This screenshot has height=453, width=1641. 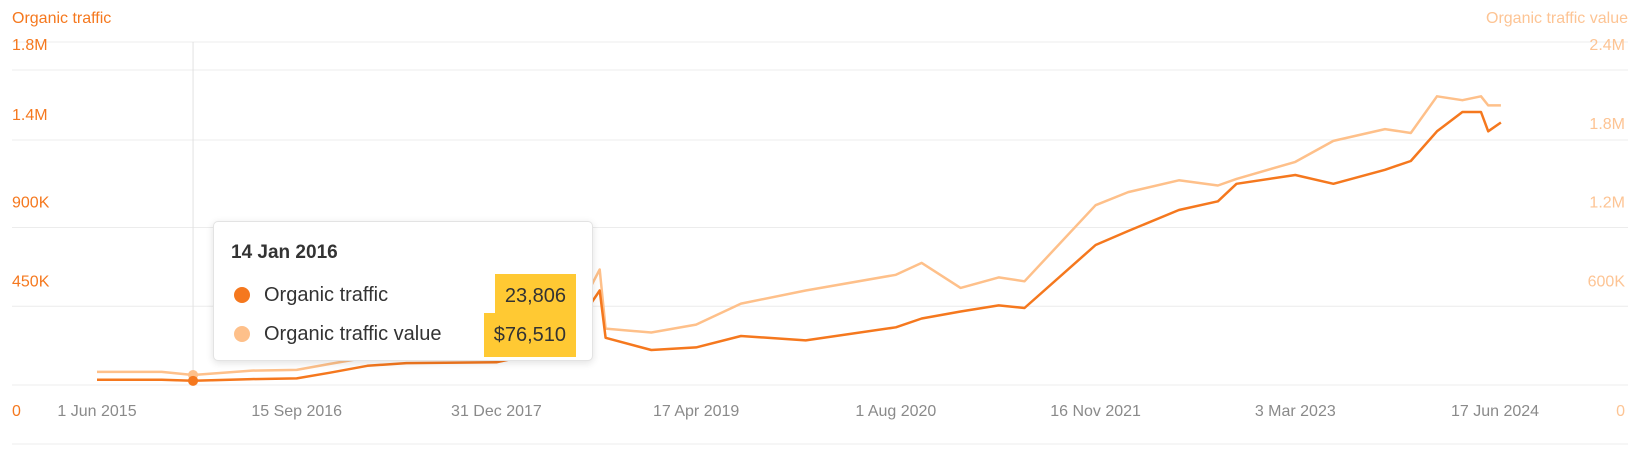 I want to click on hover-markers, so click(x=193, y=377).